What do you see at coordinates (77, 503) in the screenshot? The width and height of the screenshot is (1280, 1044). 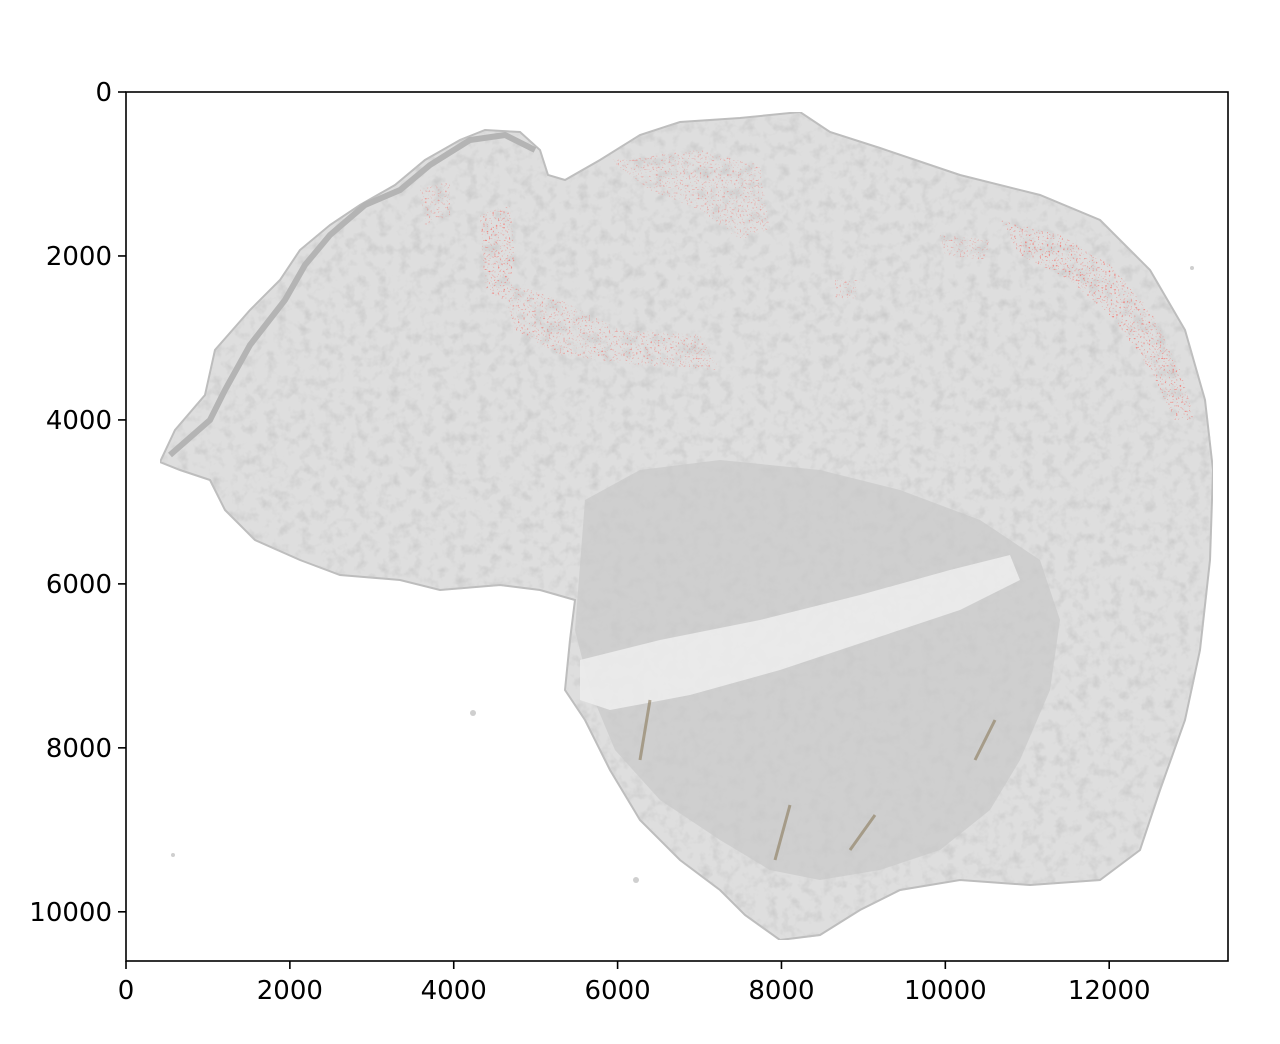 I see `y-axis-ticks: 0 2000 4000 6000 8000 10000` at bounding box center [77, 503].